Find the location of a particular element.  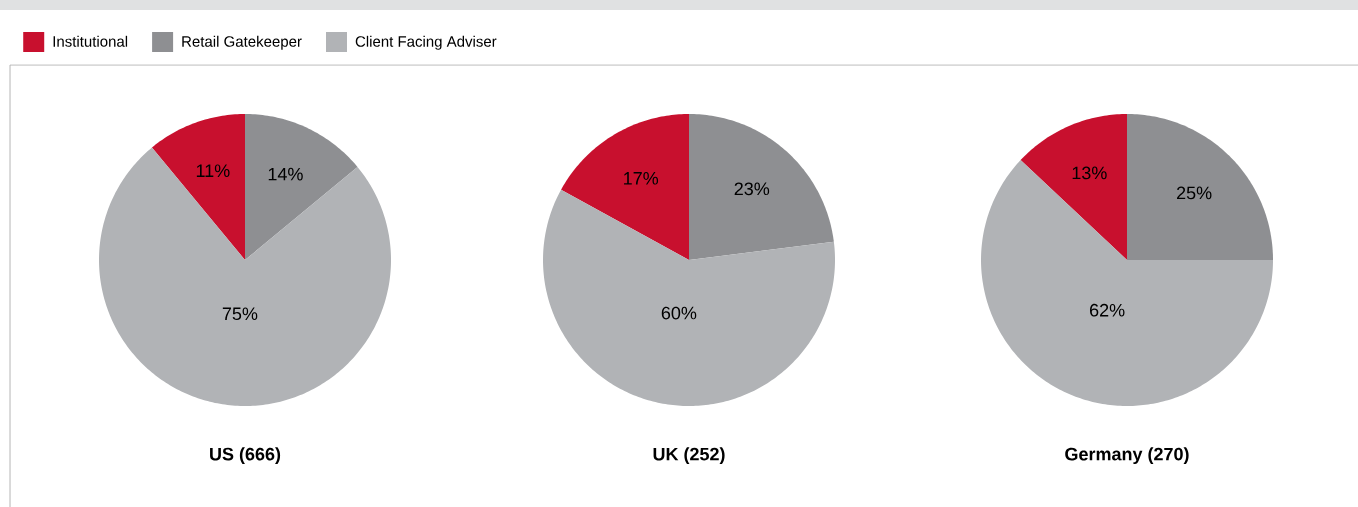

data-label: 17% is located at coordinates (641, 178).